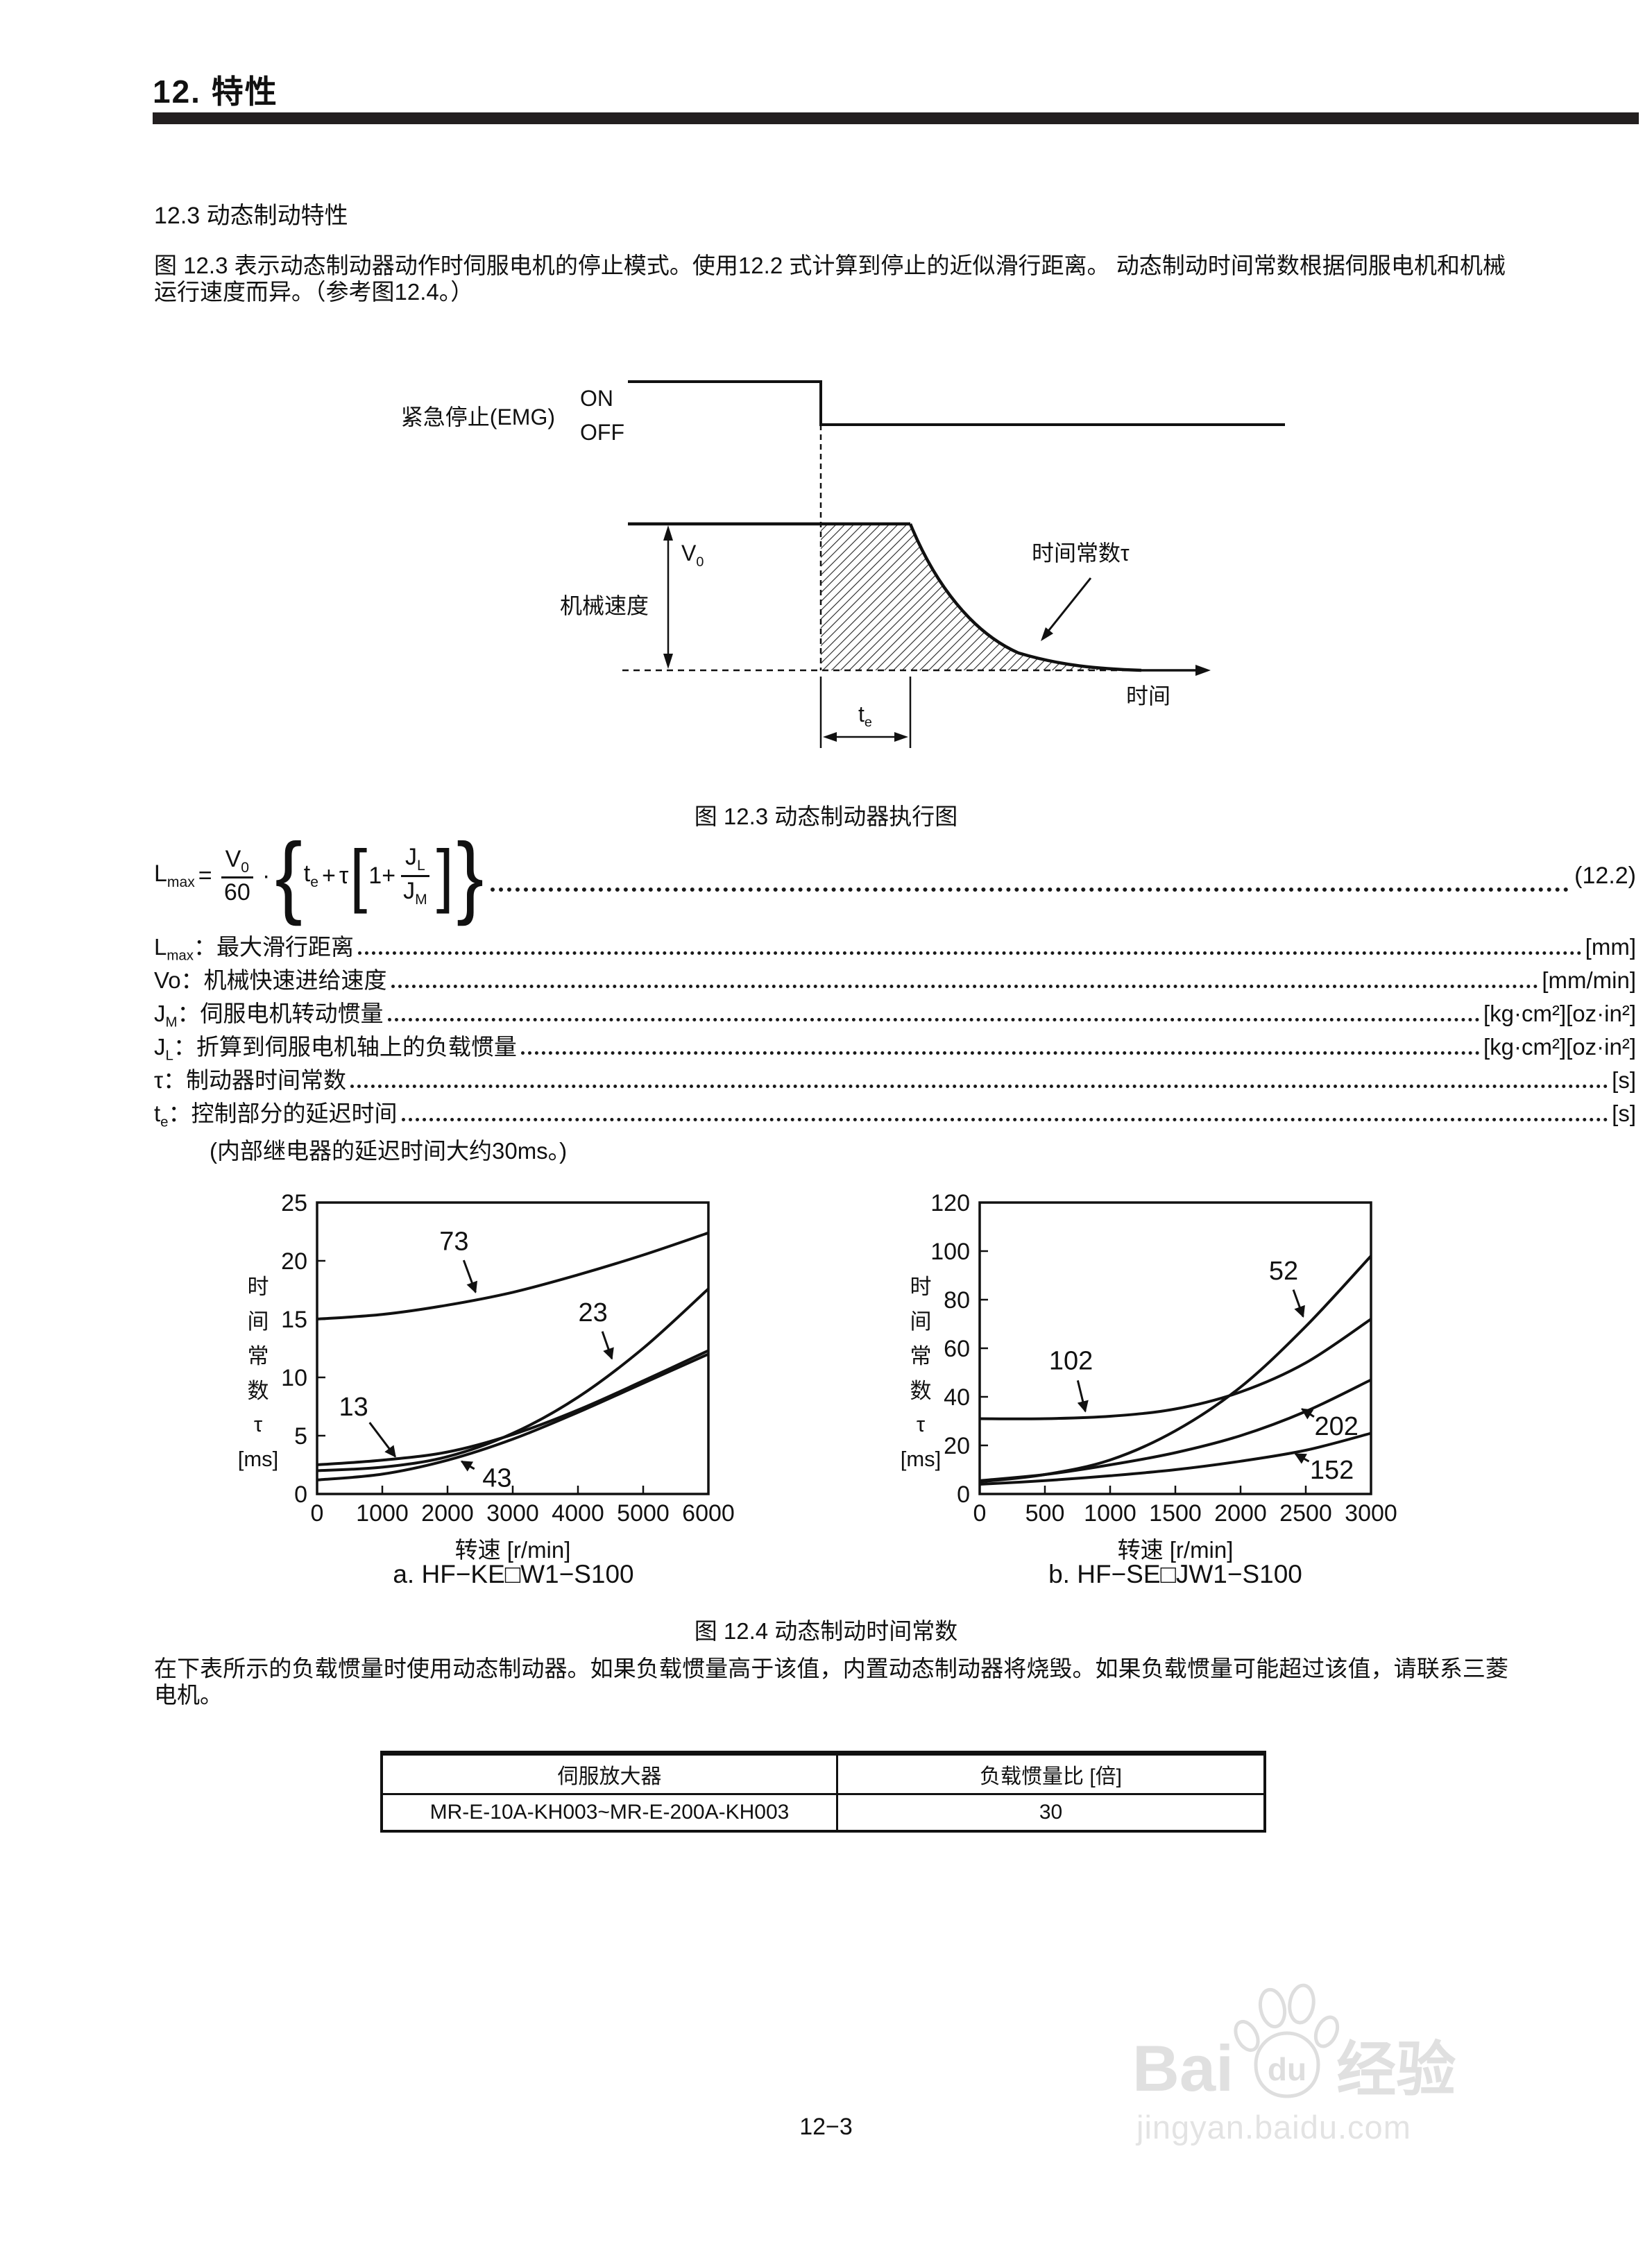 The width and height of the screenshot is (1652, 2242). Describe the element at coordinates (294, 1320) in the screenshot. I see `y-tick-label: 15` at that location.